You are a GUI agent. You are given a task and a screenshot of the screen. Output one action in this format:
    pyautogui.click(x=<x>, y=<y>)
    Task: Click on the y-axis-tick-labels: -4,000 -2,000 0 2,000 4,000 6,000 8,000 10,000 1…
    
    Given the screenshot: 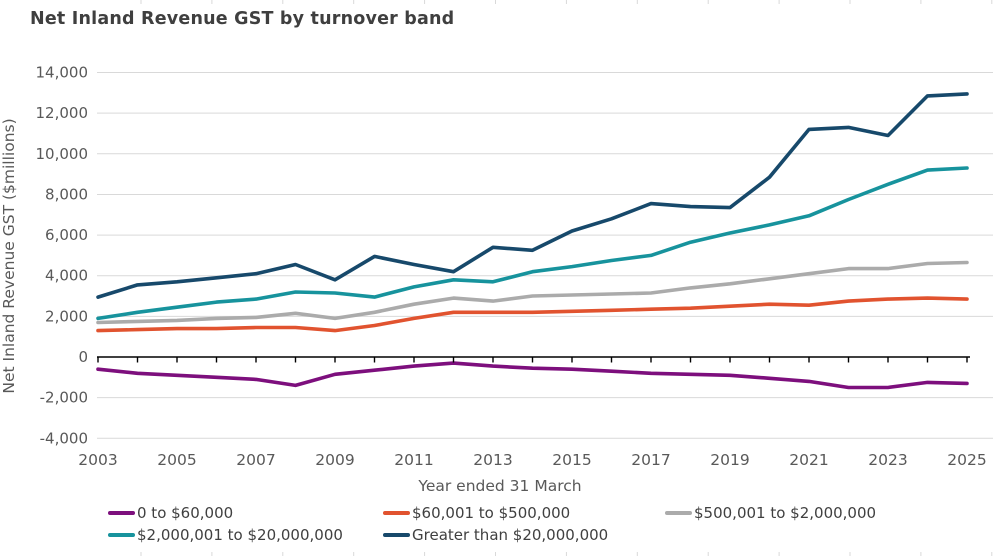 What is the action you would take?
    pyautogui.click(x=62, y=256)
    